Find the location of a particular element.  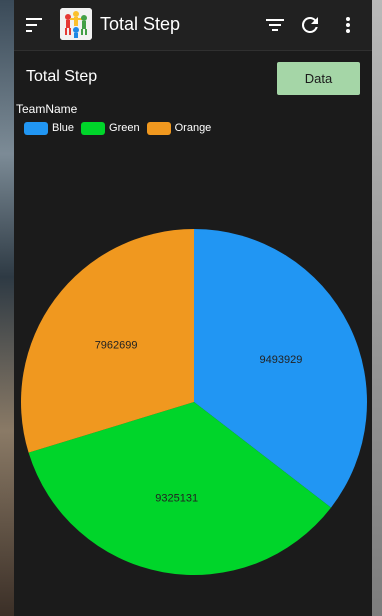

legend-title: TeamName is located at coordinates (47, 109).